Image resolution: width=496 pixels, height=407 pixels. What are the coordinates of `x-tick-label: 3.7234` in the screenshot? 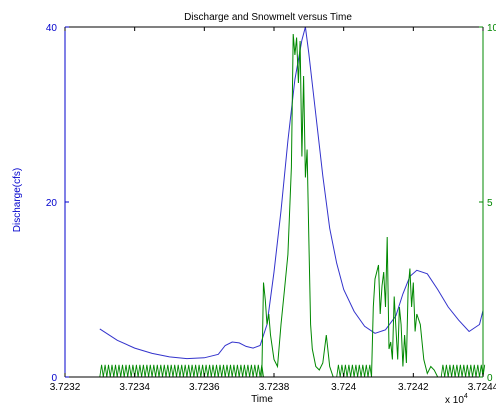 It's located at (134, 387).